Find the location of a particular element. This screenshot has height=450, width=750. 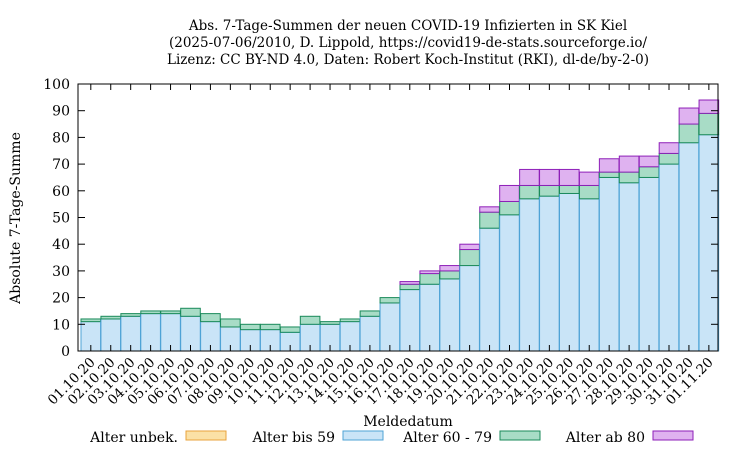

y-tick-label: 0 is located at coordinates (65, 352).